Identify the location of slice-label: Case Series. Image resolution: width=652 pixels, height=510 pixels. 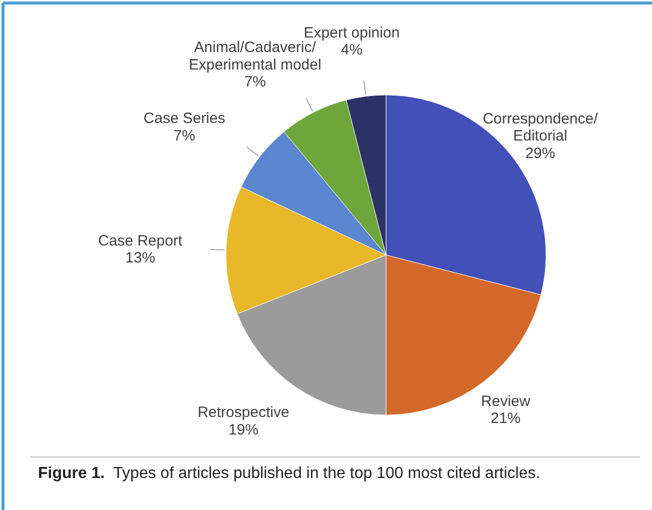
(185, 119).